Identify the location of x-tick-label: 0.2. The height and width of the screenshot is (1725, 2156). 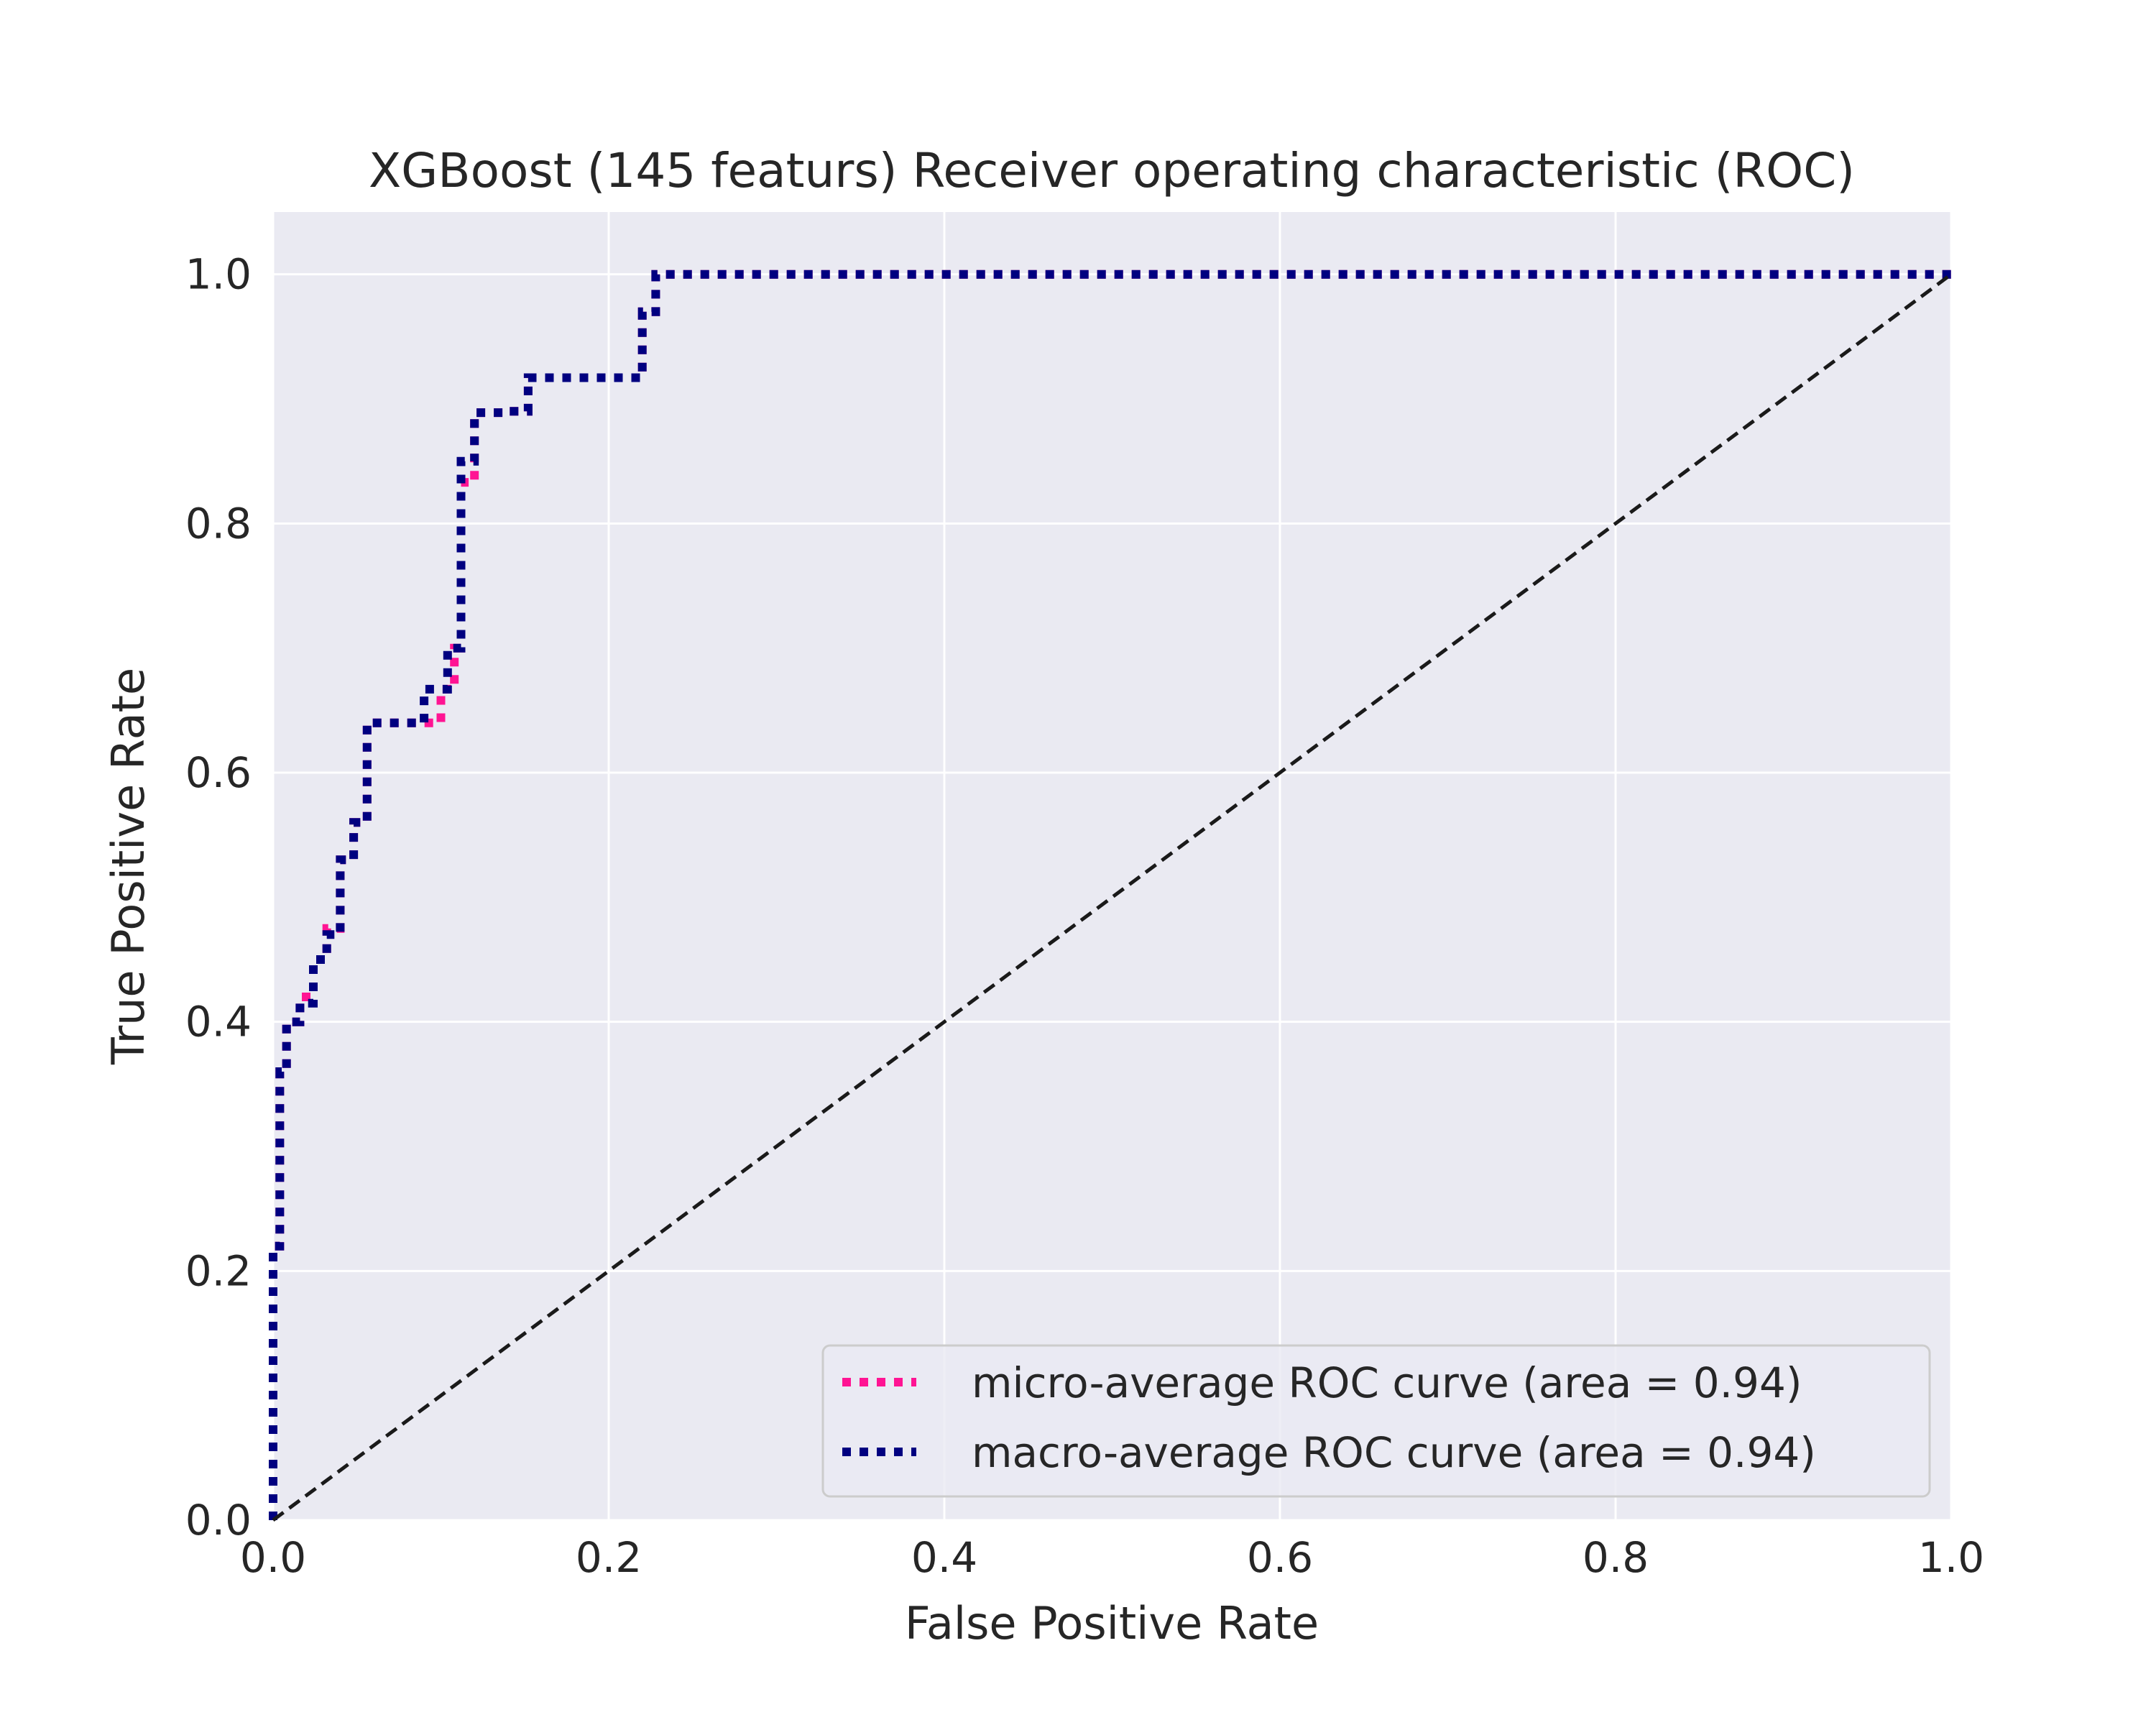
(609, 1557).